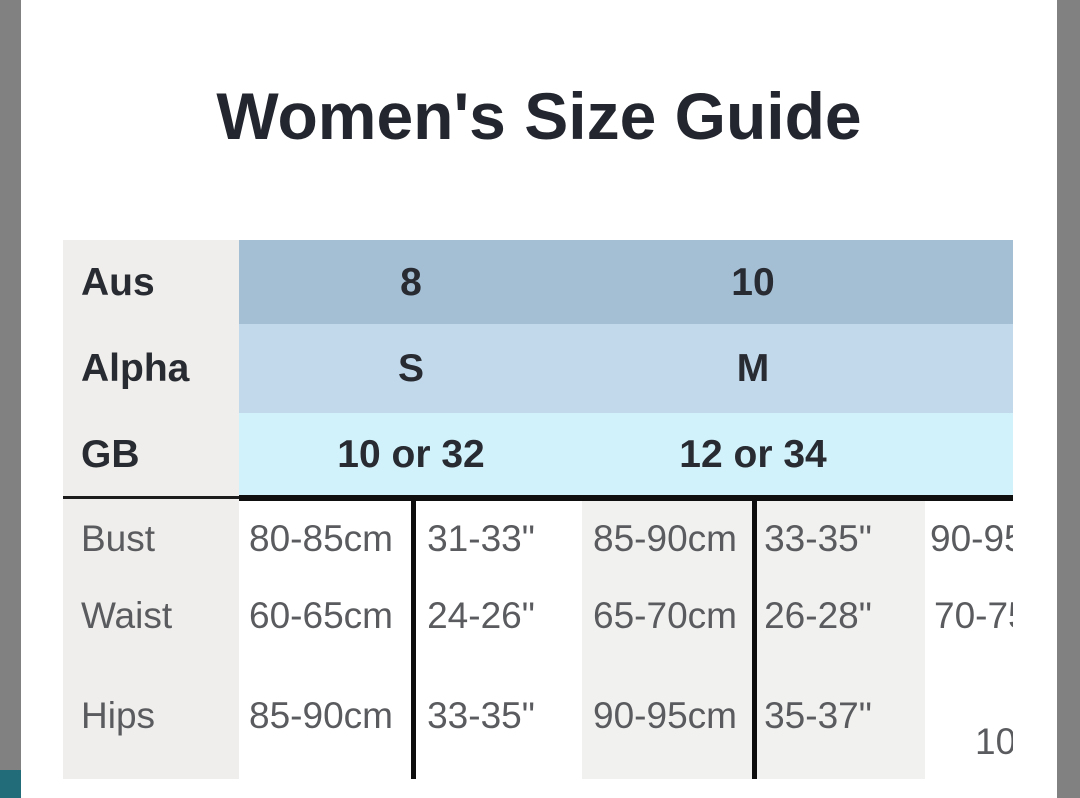 This screenshot has height=798, width=1080. What do you see at coordinates (1068, 399) in the screenshot?
I see `right-edge-bar` at bounding box center [1068, 399].